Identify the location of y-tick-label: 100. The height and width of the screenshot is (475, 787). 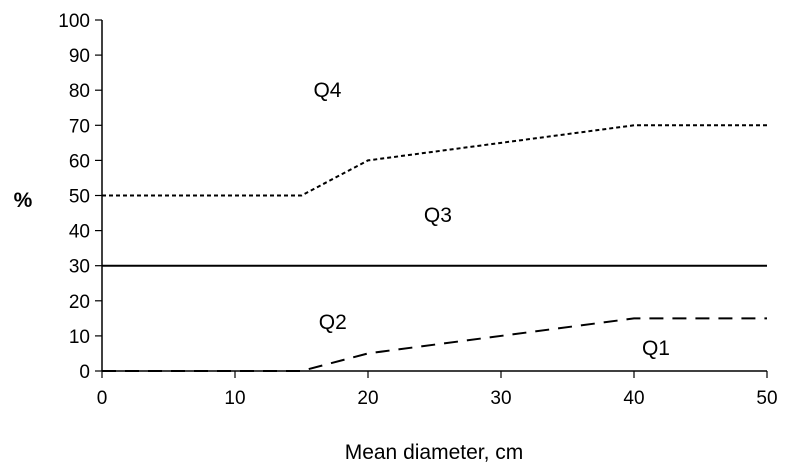
(74, 21).